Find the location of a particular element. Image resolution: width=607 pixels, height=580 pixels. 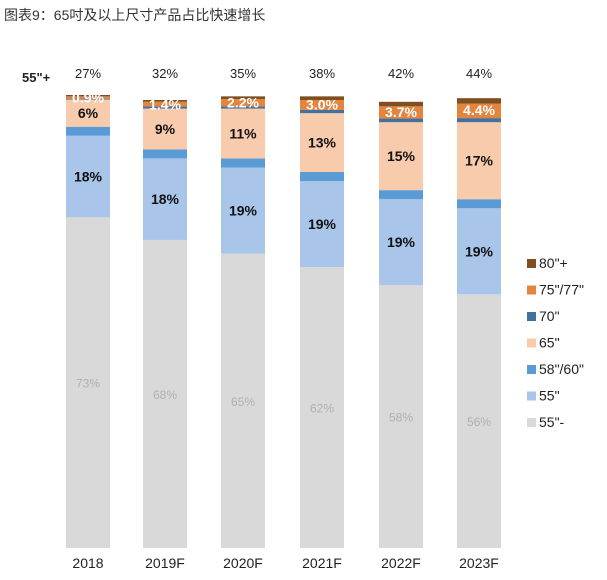

data-label: 68% is located at coordinates (165, 395).